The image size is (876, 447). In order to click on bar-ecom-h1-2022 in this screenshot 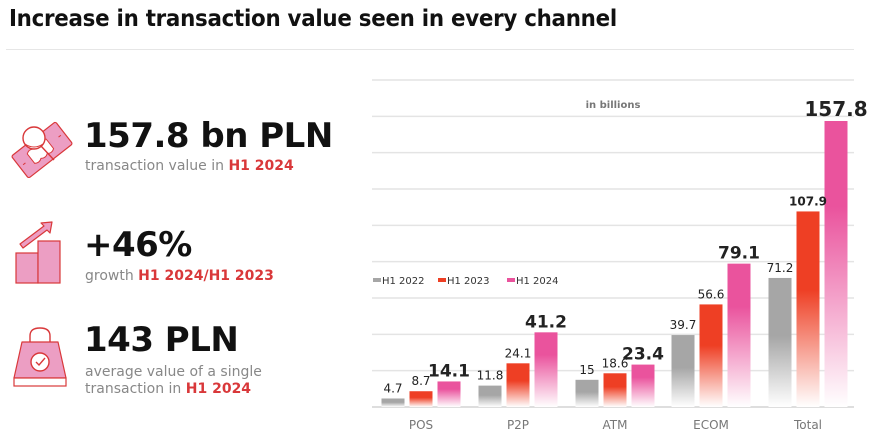, I will do `click(683, 371)`.